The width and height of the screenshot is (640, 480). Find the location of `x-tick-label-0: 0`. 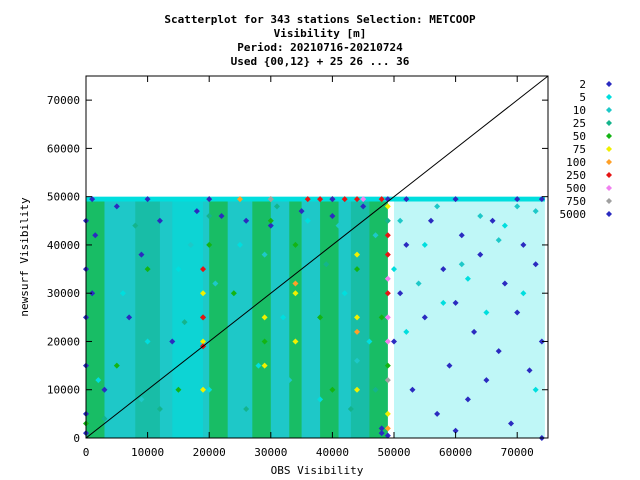

x-tick-label-0: 0 is located at coordinates (86, 452).